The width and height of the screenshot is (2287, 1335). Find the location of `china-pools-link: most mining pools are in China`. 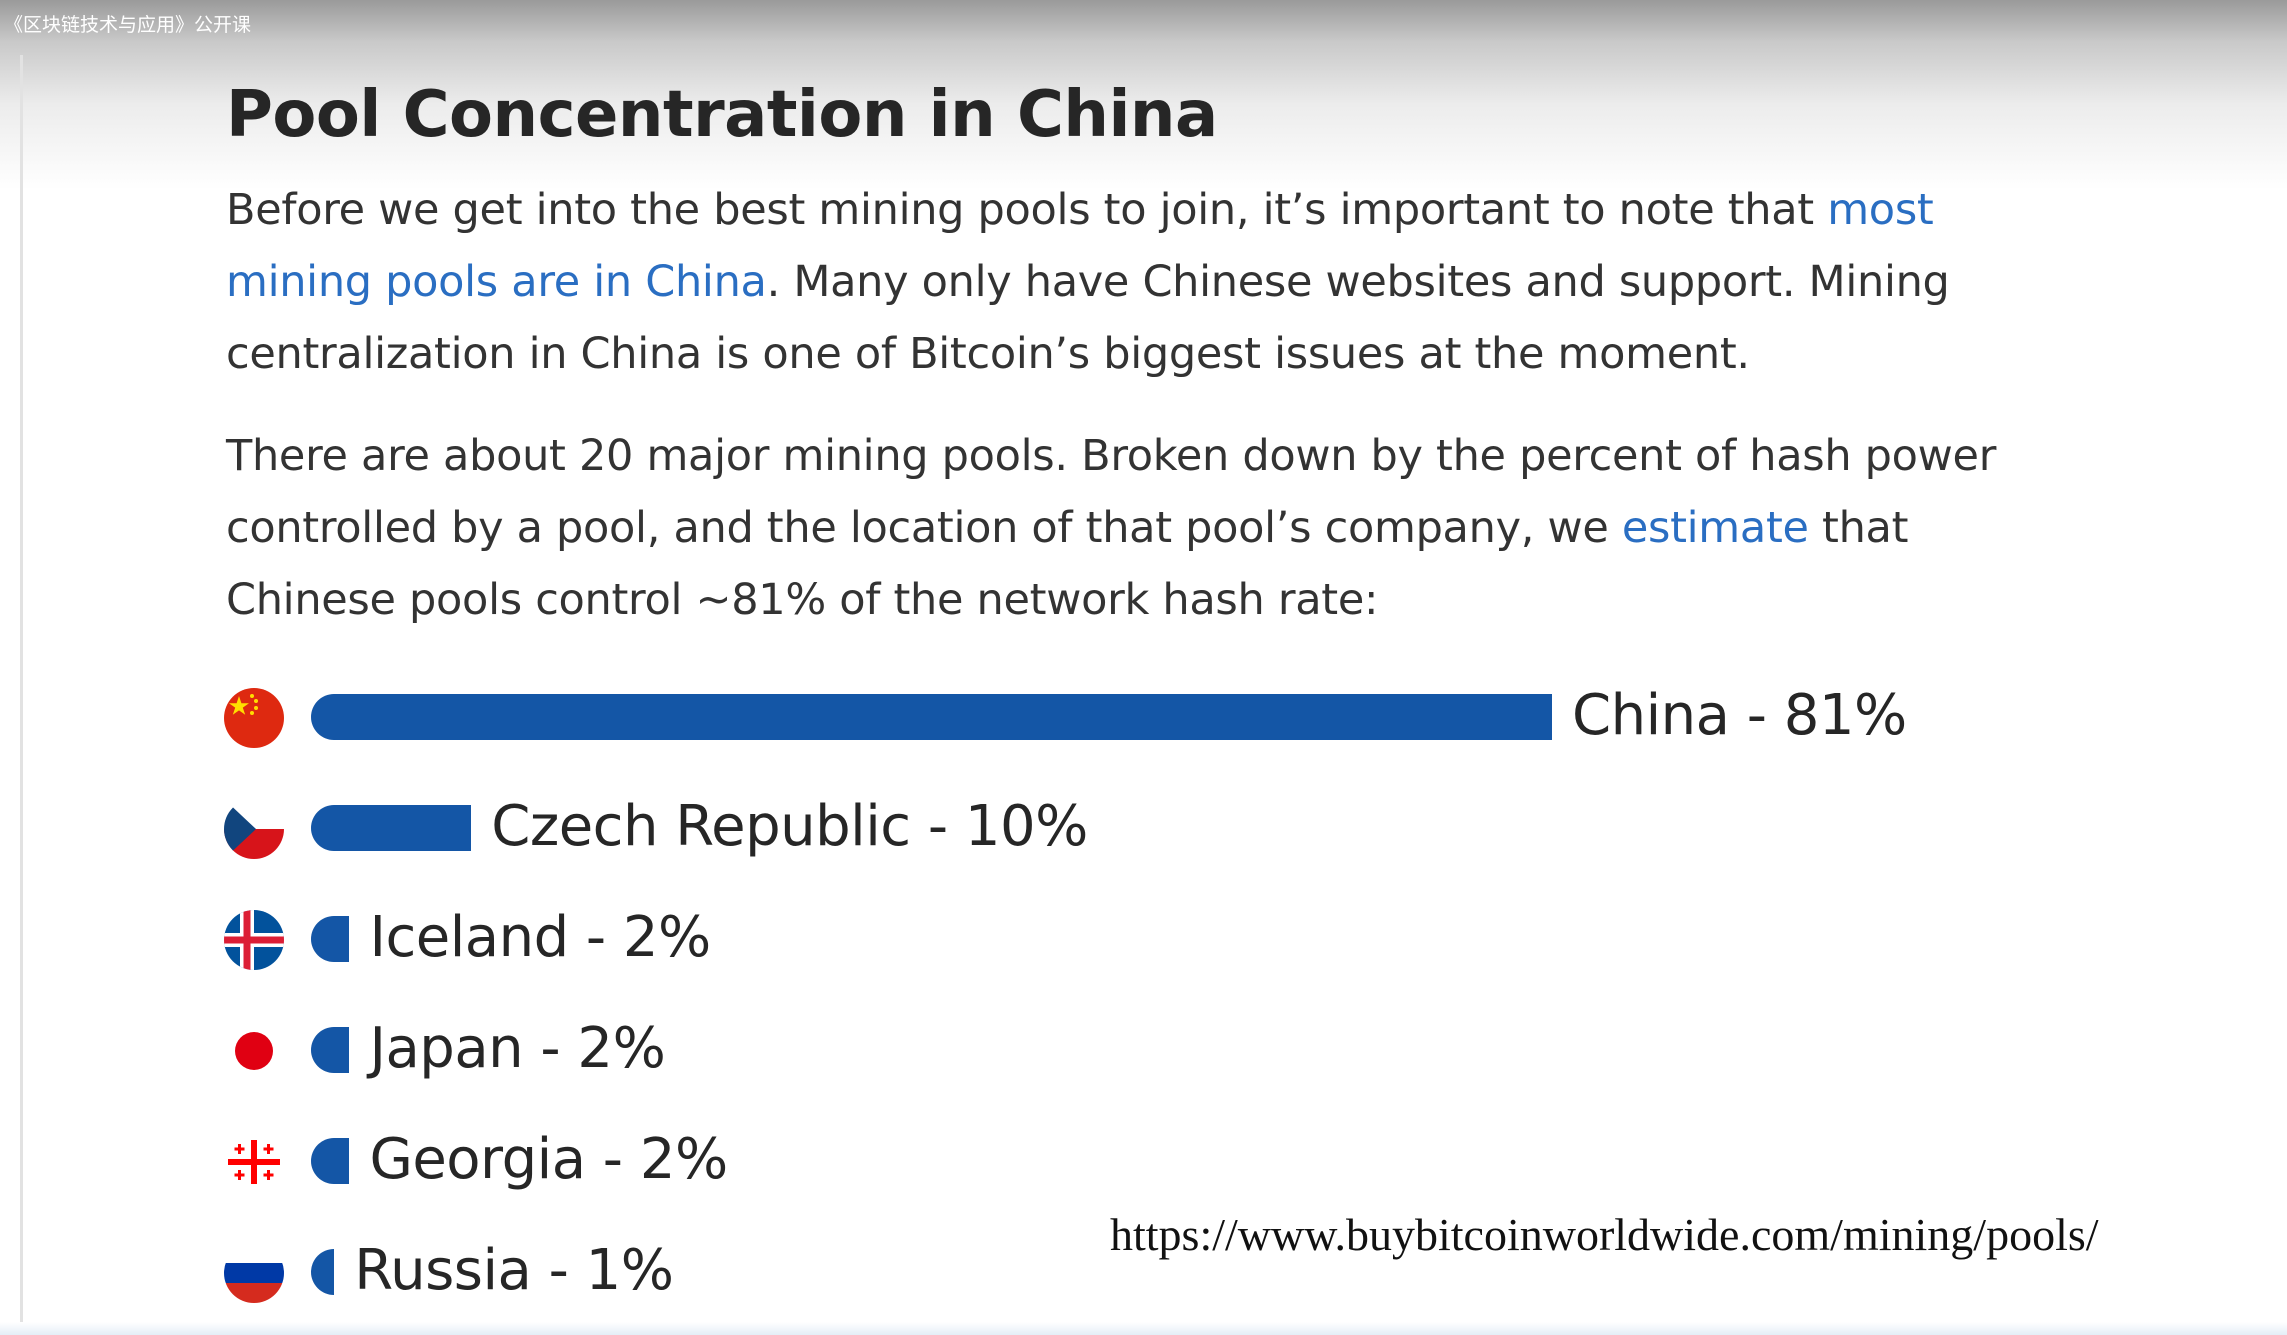

china-pools-link: most mining pools are in China is located at coordinates (1080, 246).